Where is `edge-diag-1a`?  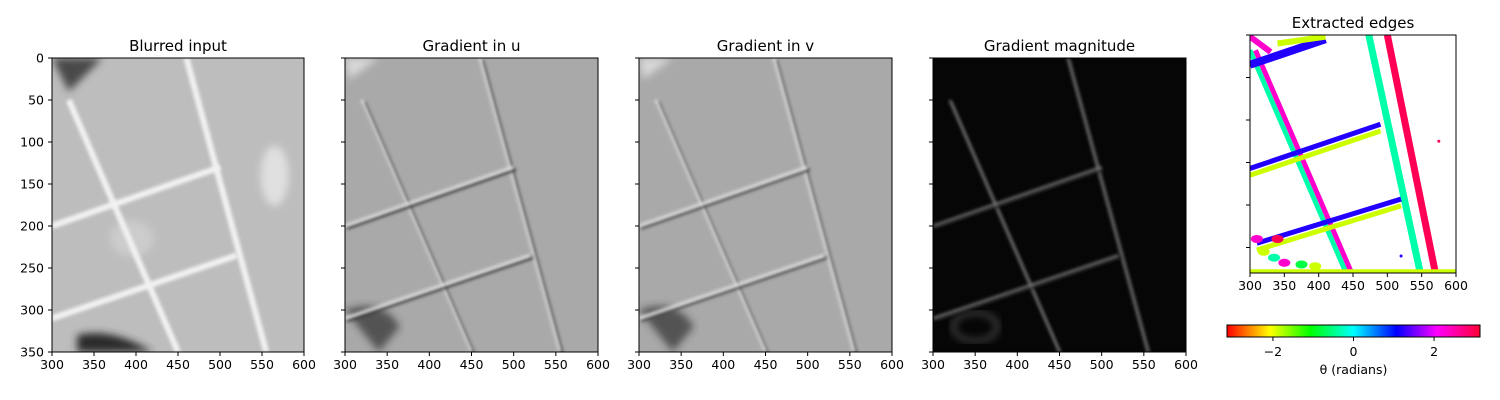
edge-diag-1a is located at coordinates (1299, 161).